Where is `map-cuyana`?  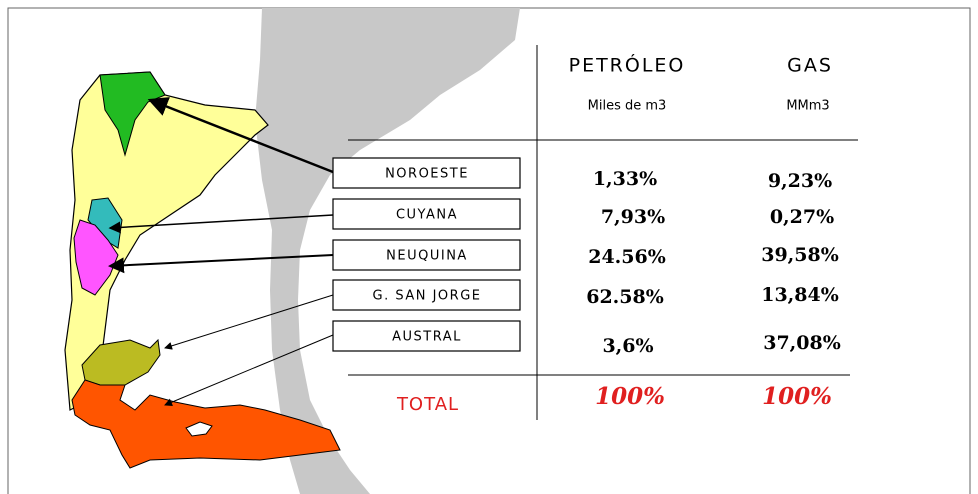
map-cuyana is located at coordinates (105, 223).